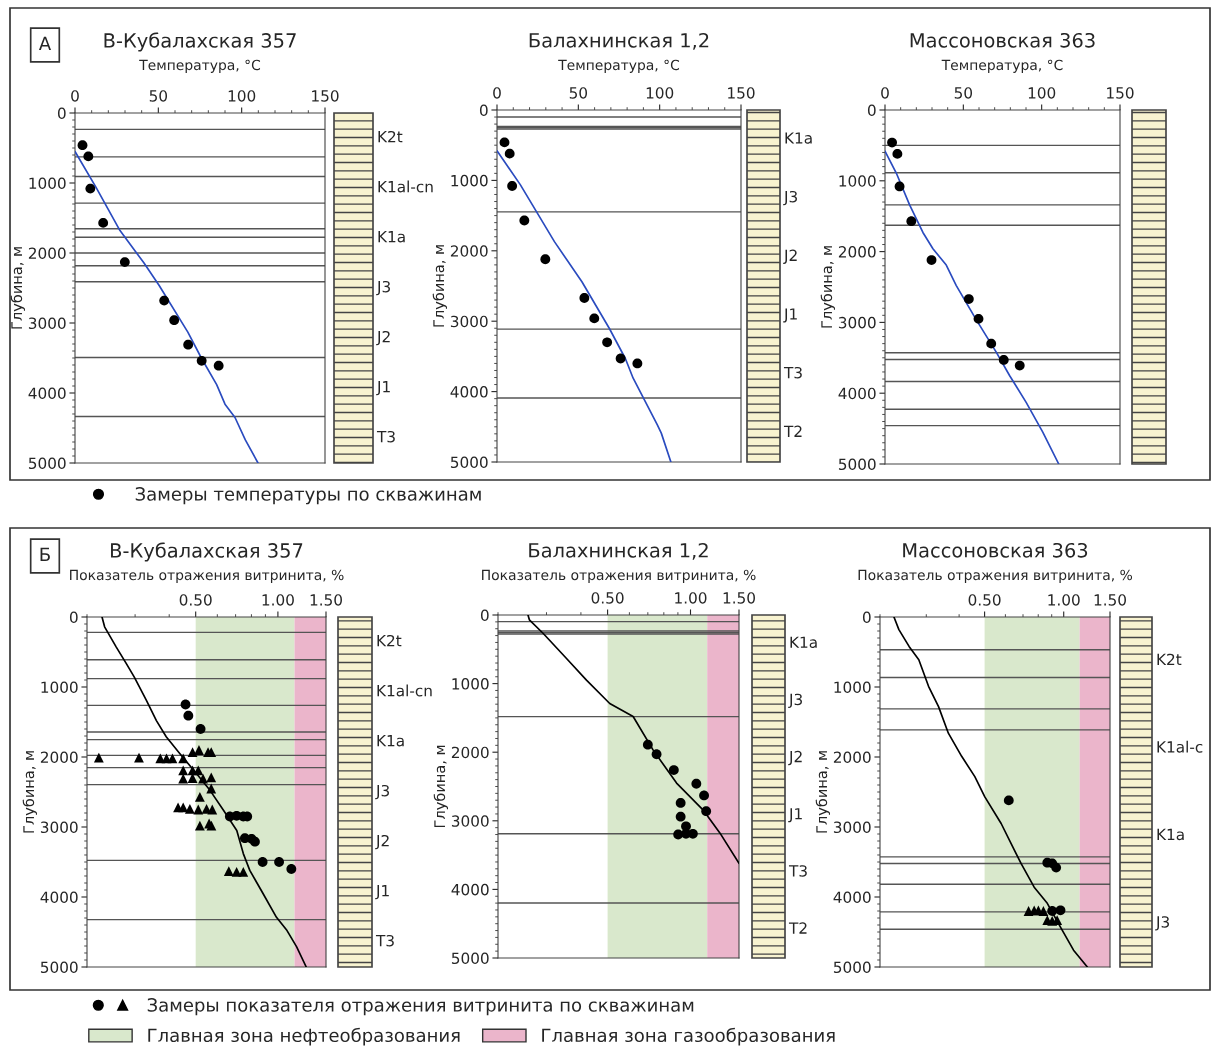 The image size is (1217, 1050). Describe the element at coordinates (45, 43) in the screenshot. I see `text: А` at that location.